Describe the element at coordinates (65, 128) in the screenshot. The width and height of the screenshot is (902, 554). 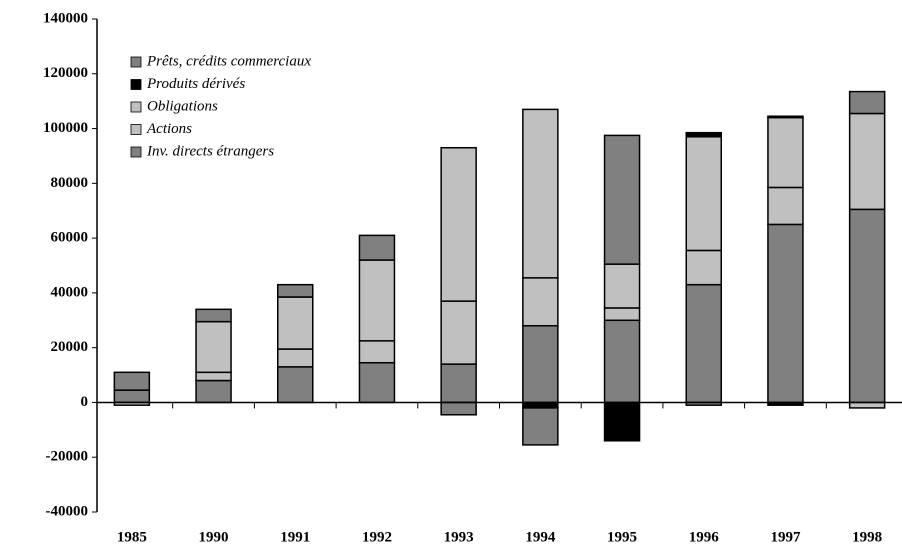
I see `y-tick-label: 100000` at that location.